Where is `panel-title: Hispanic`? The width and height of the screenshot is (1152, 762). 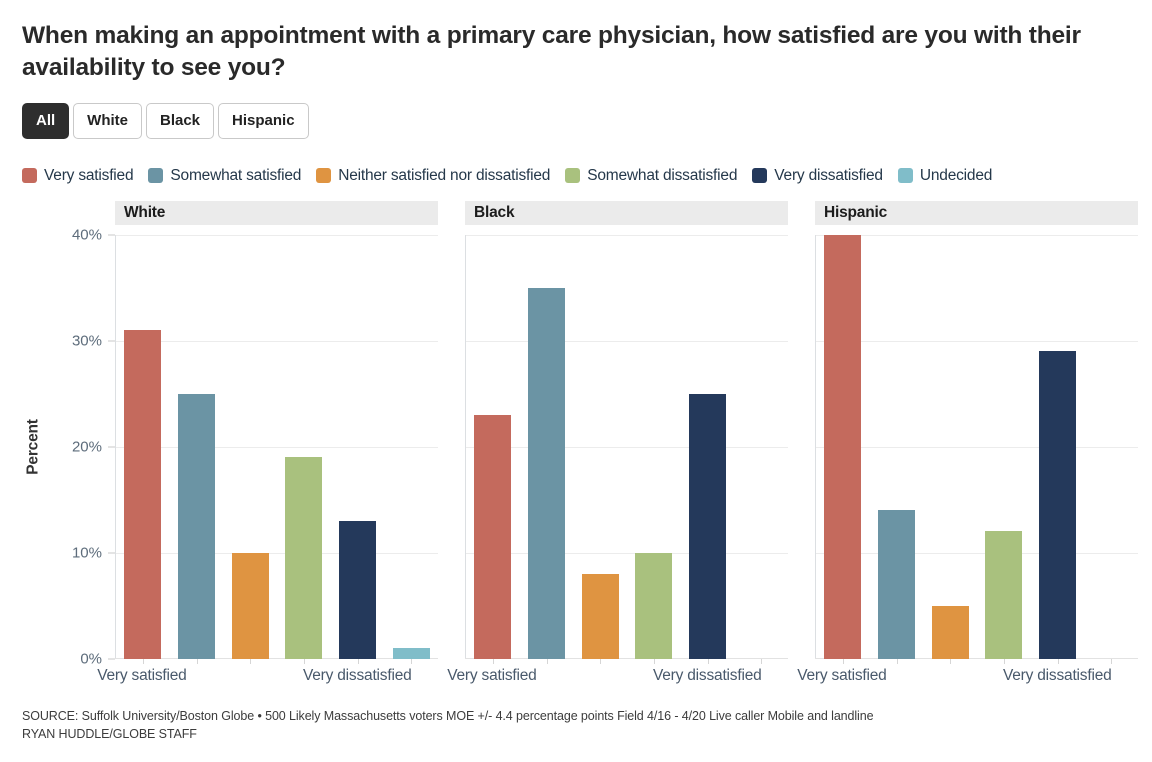 panel-title: Hispanic is located at coordinates (976, 212).